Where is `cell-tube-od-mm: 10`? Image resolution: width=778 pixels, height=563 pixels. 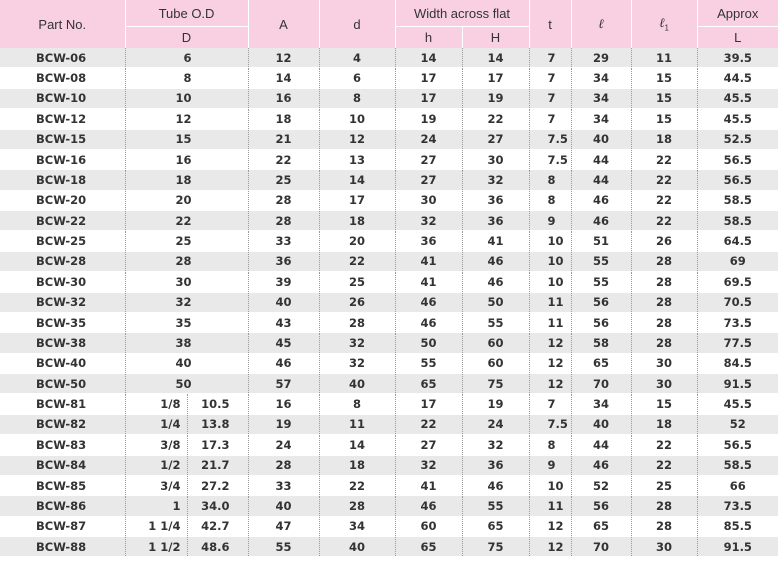
cell-tube-od-mm: 10 is located at coordinates (187, 99).